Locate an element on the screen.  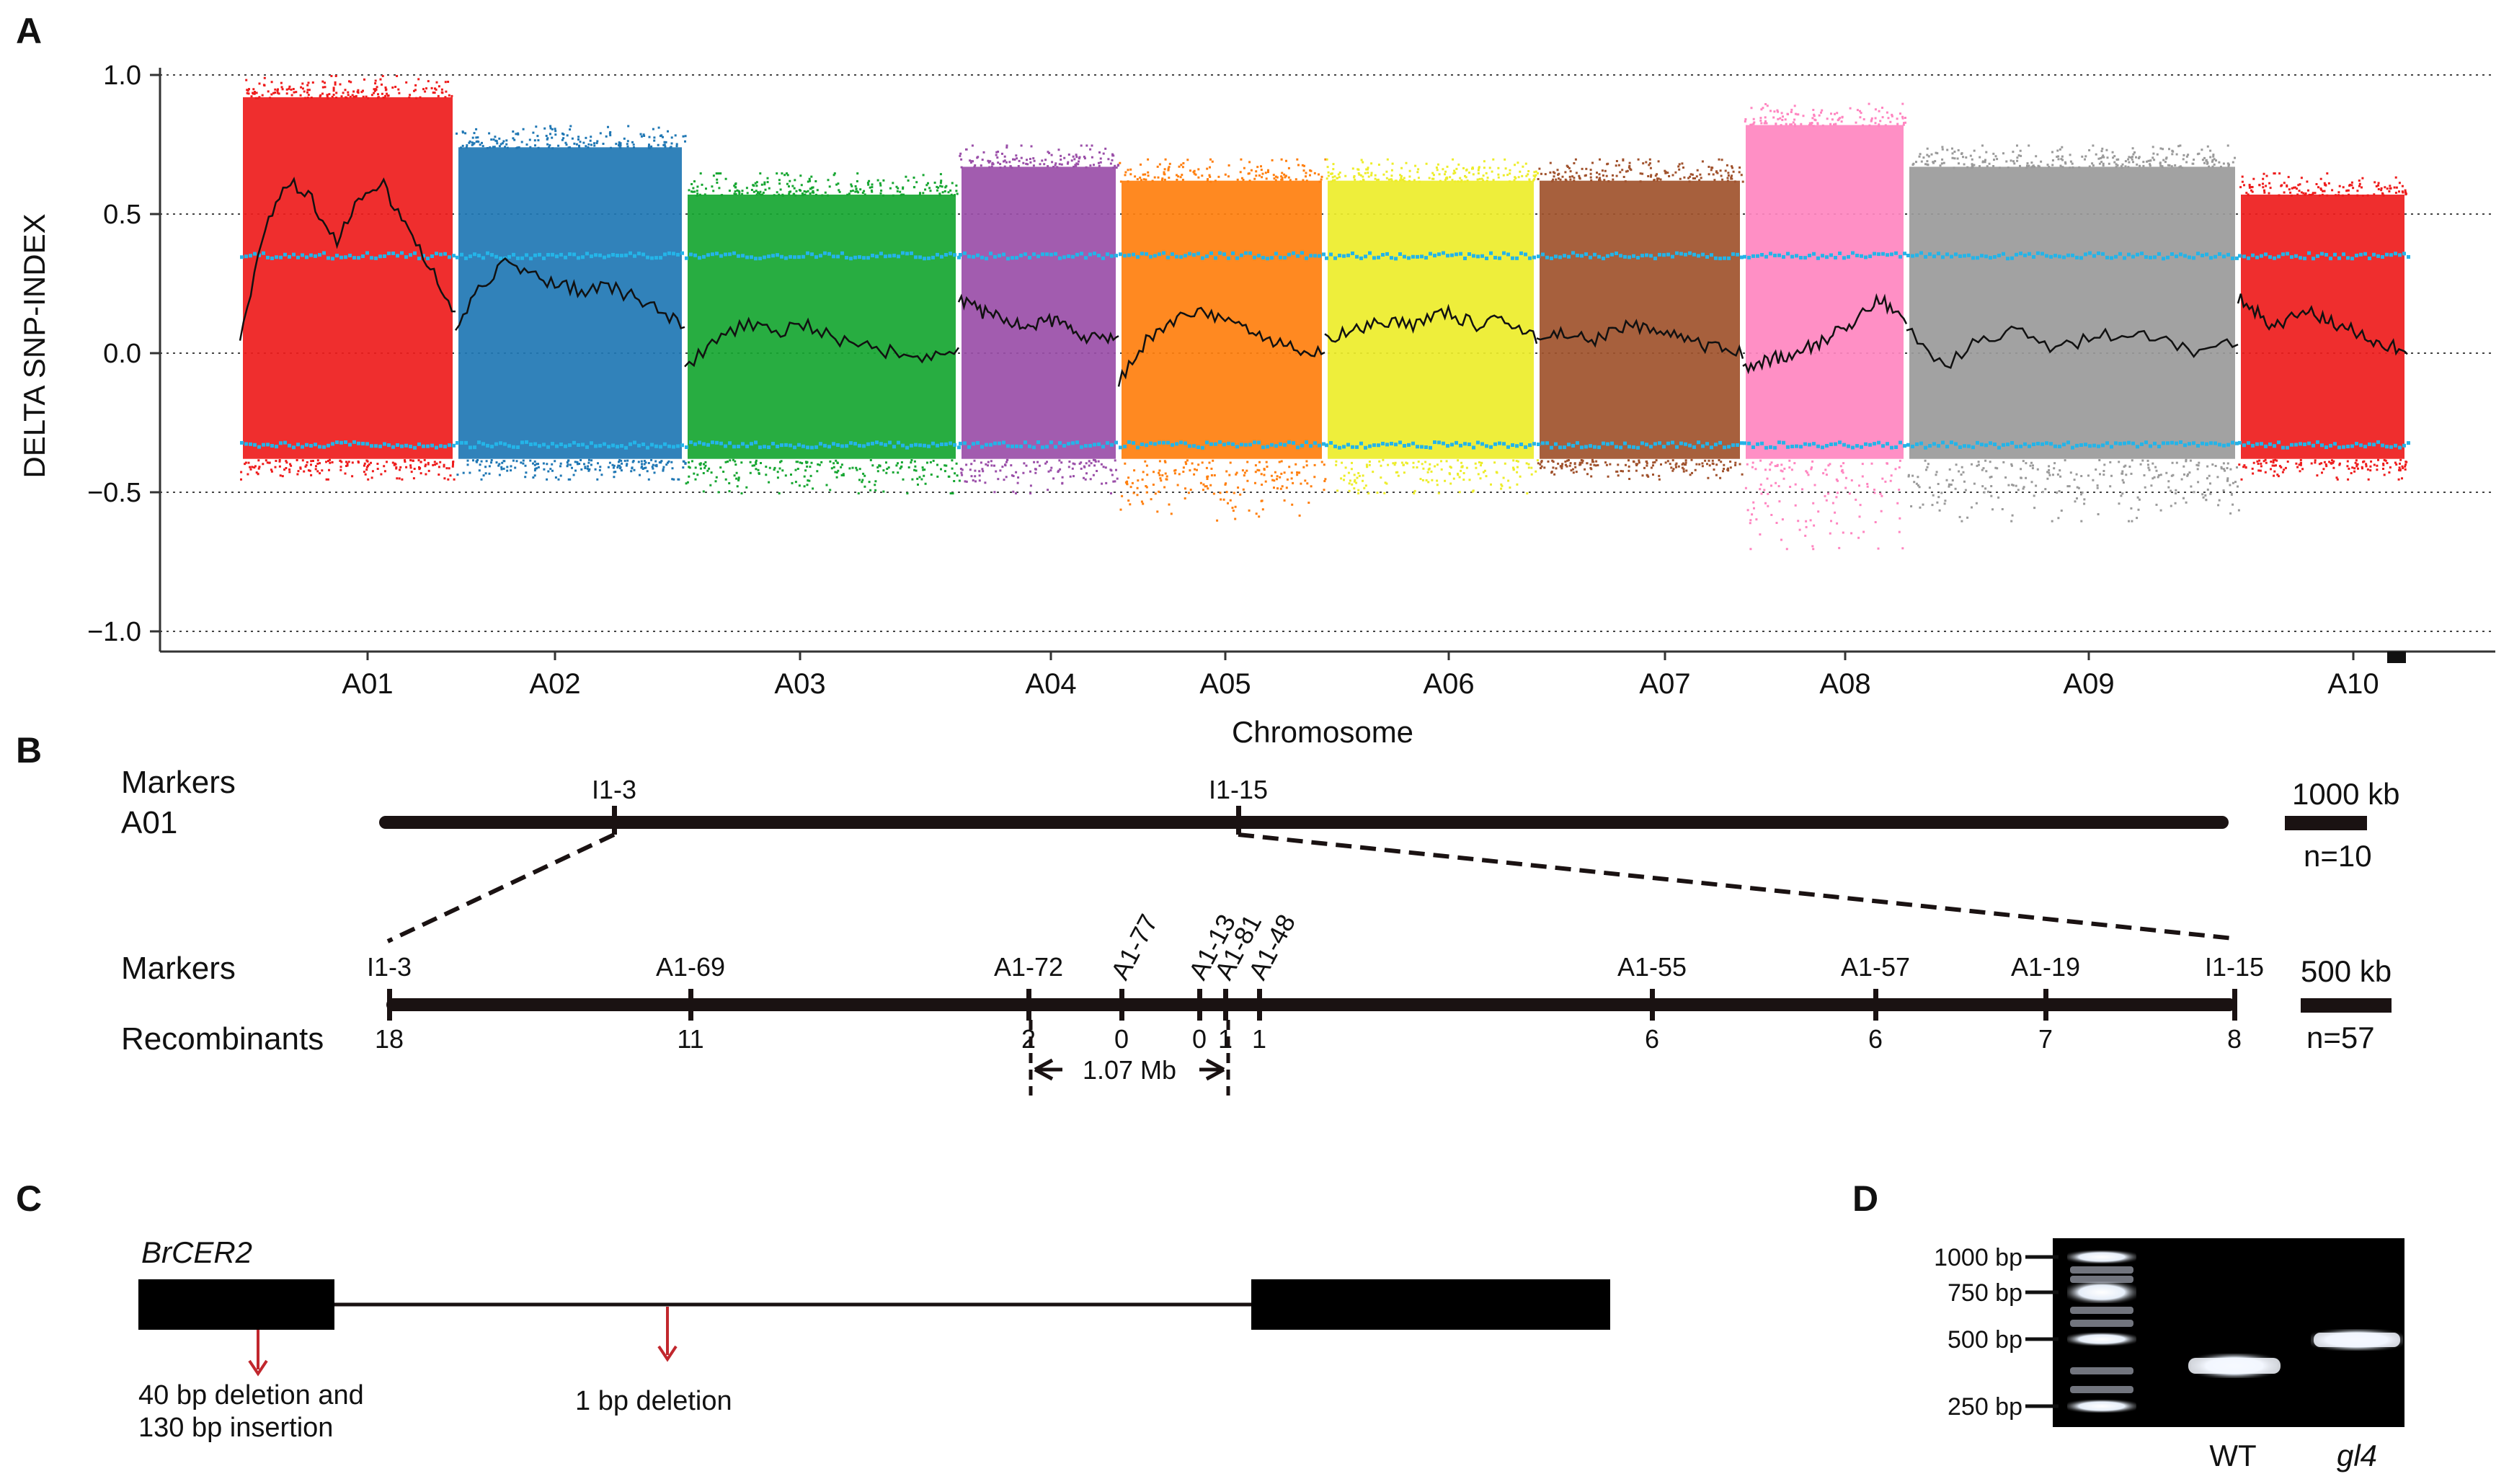
markers-row-label: Markers is located at coordinates (178, 782).